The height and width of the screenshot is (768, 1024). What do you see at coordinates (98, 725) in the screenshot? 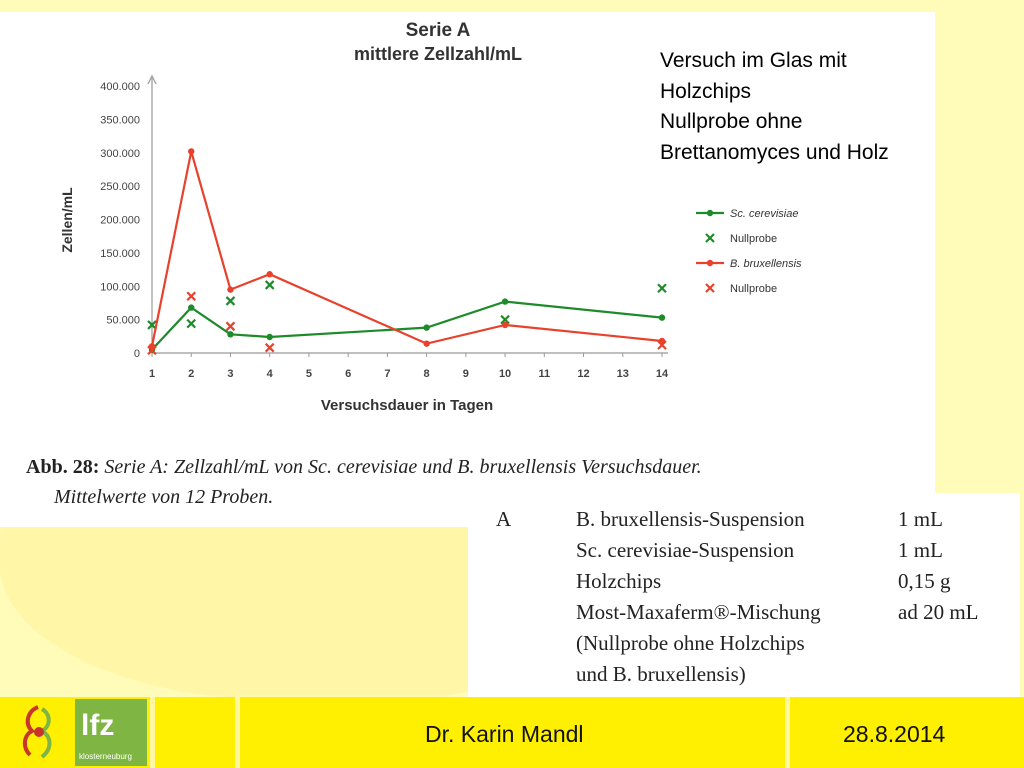
I see `logo-text: lfz` at bounding box center [98, 725].